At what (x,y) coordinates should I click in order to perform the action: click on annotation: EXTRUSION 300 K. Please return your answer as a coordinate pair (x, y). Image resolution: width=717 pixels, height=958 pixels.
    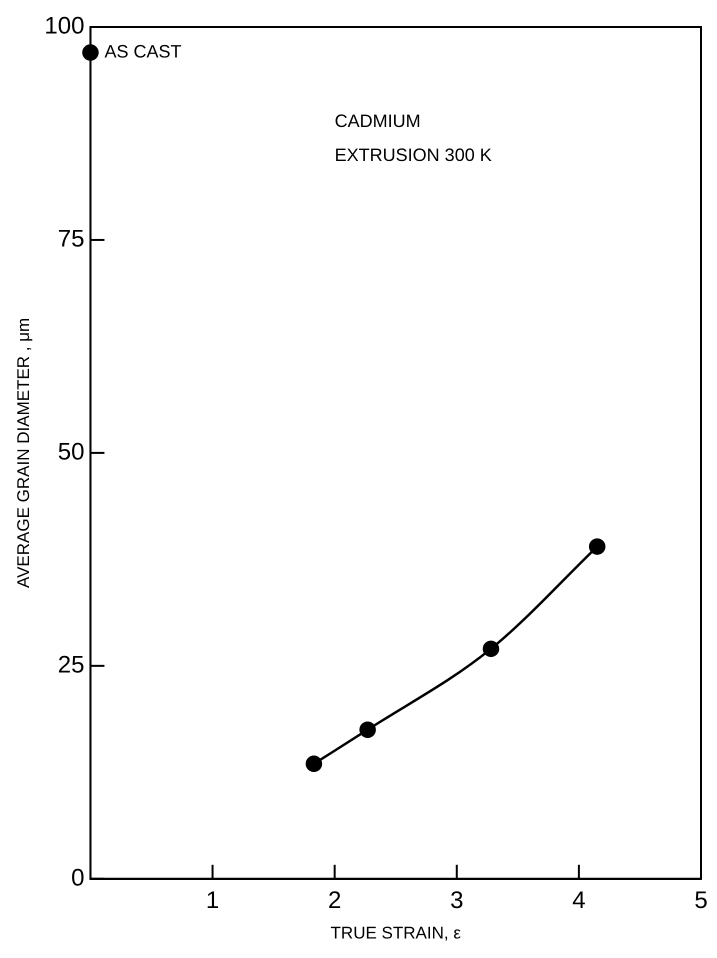
    Looking at the image, I should click on (413, 154).